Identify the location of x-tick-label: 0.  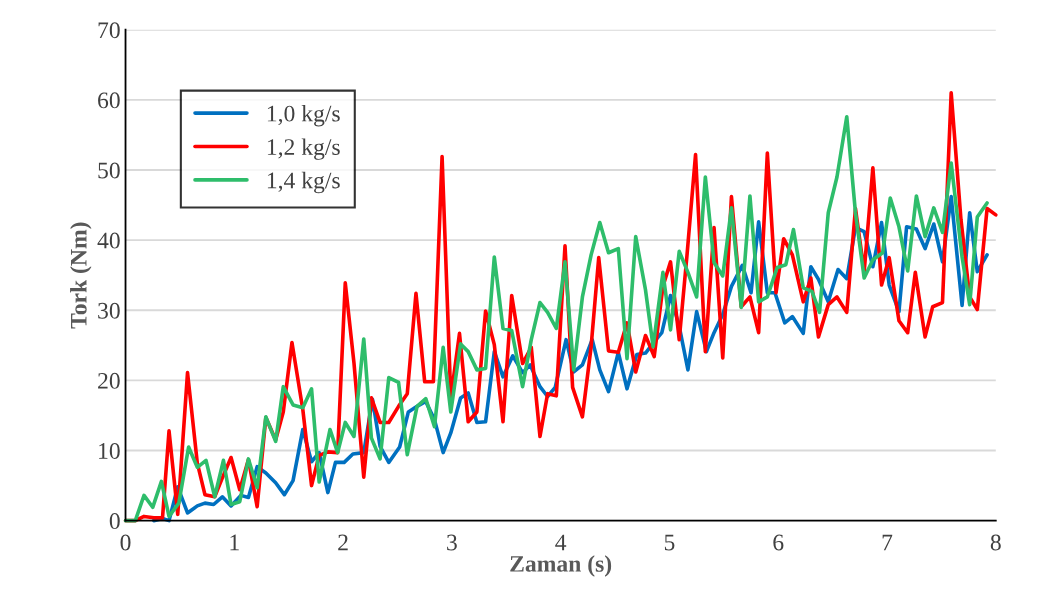
(125, 542).